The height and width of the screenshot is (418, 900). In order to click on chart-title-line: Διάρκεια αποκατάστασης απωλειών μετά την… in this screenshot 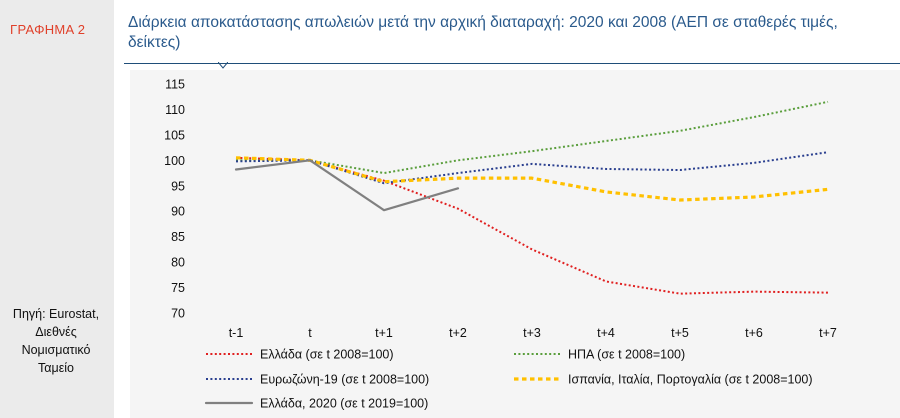, I will do `click(483, 22)`.